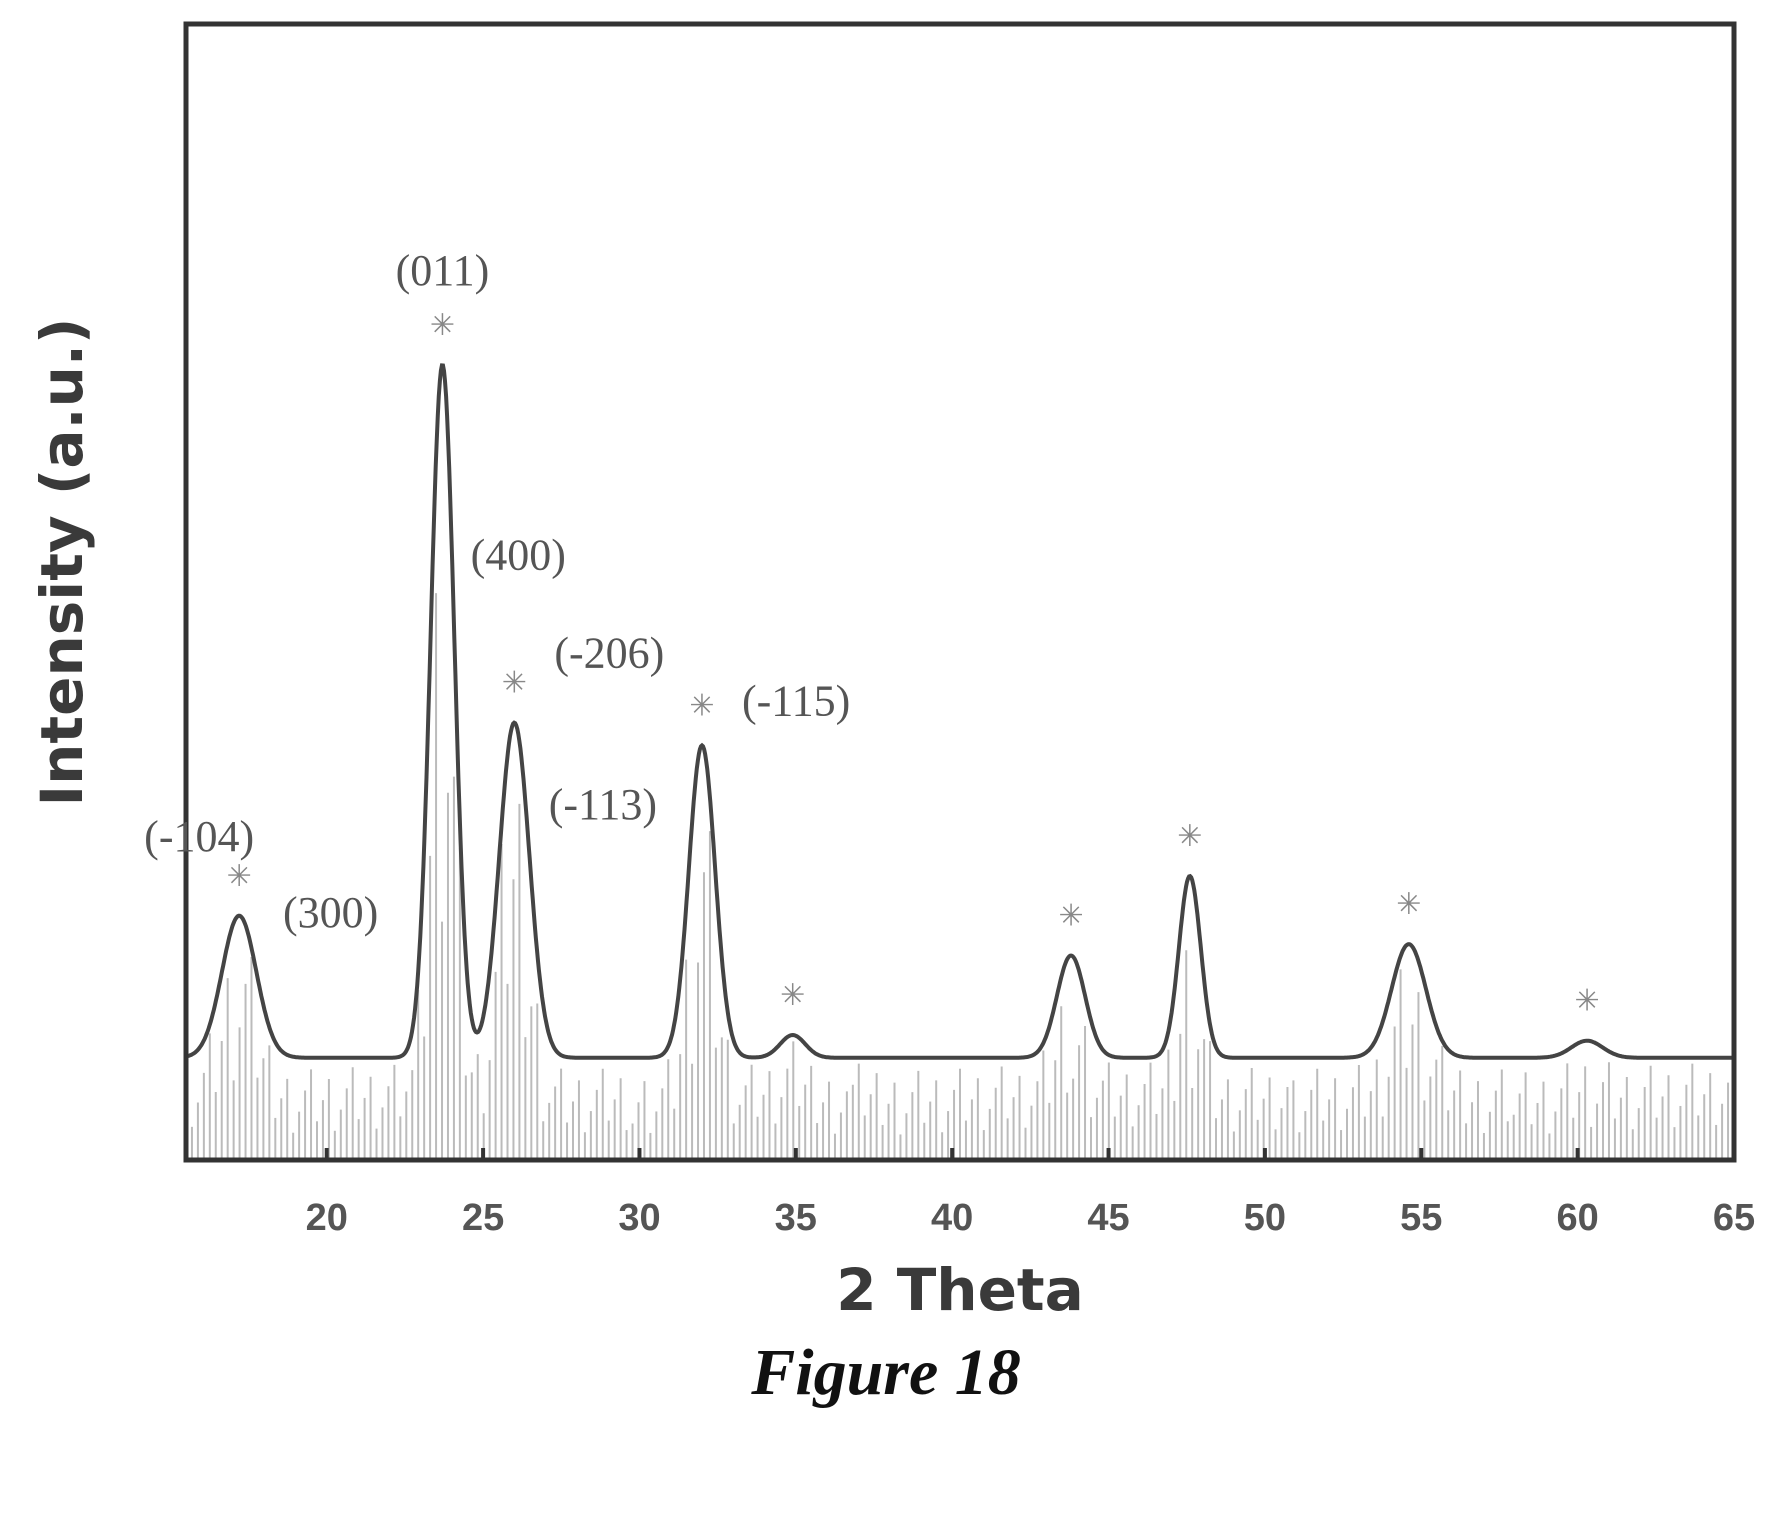 Image resolution: width=1772 pixels, height=1523 pixels. What do you see at coordinates (639, 1218) in the screenshot?
I see `x-tick-label: 30` at bounding box center [639, 1218].